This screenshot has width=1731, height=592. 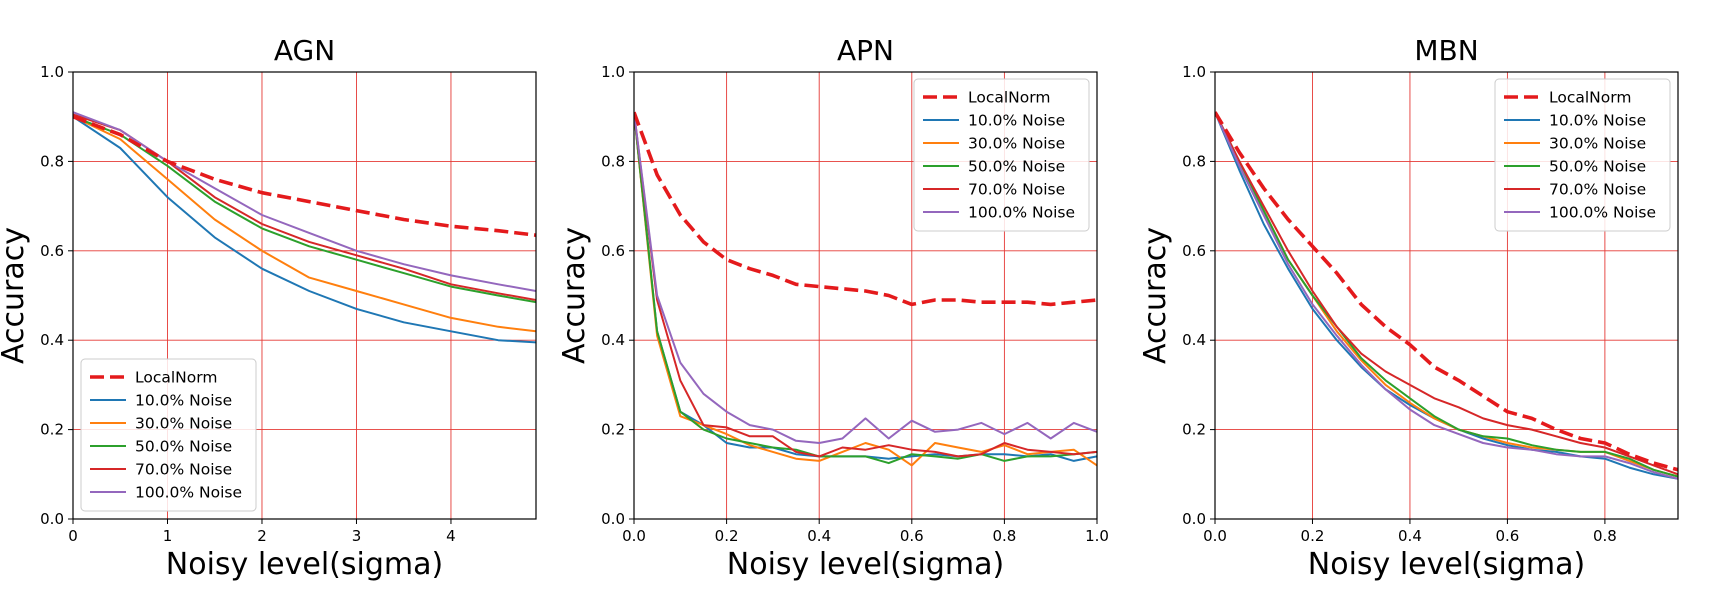 I want to click on series-line-10-0-noise, so click(x=304, y=229).